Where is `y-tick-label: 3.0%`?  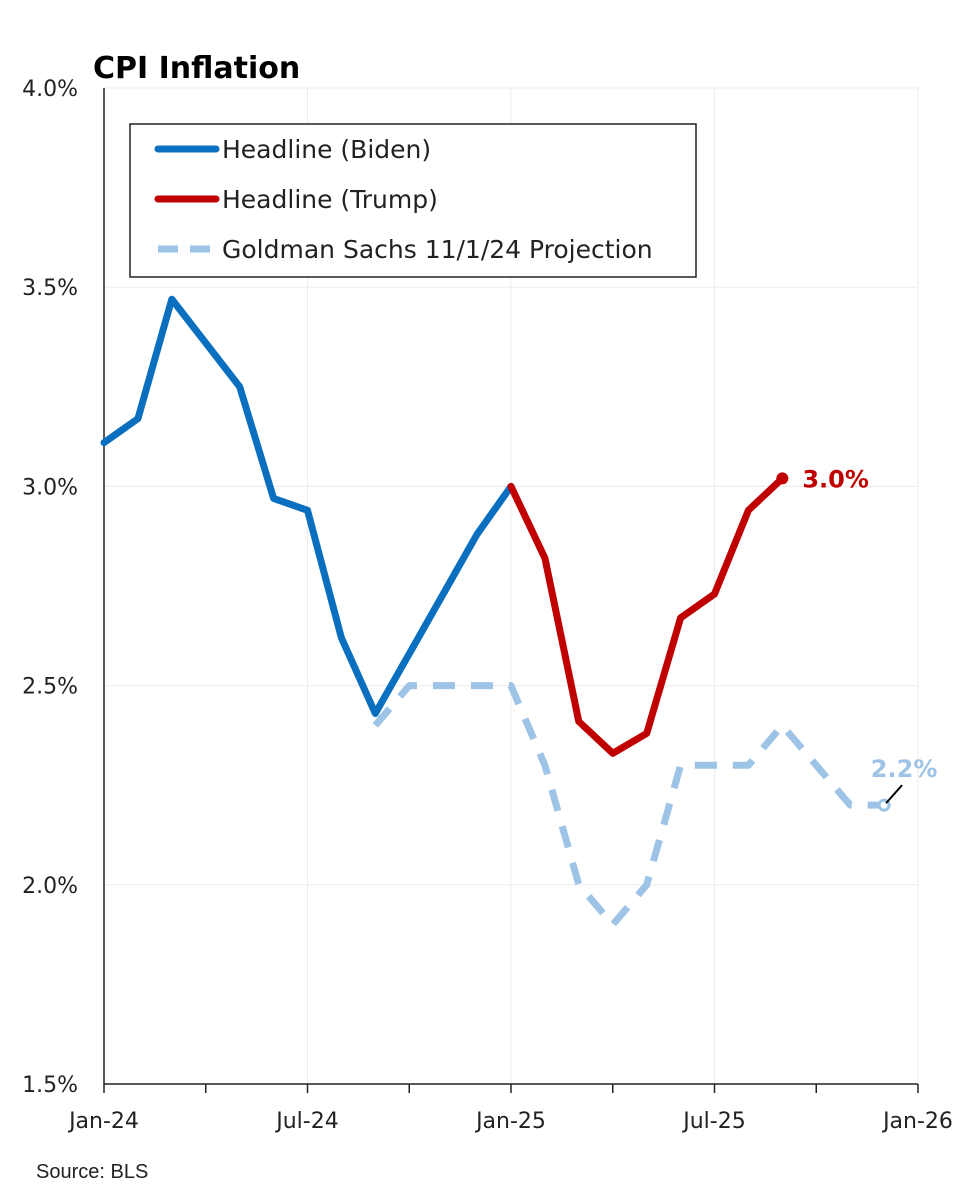 y-tick-label: 3.0% is located at coordinates (50, 487).